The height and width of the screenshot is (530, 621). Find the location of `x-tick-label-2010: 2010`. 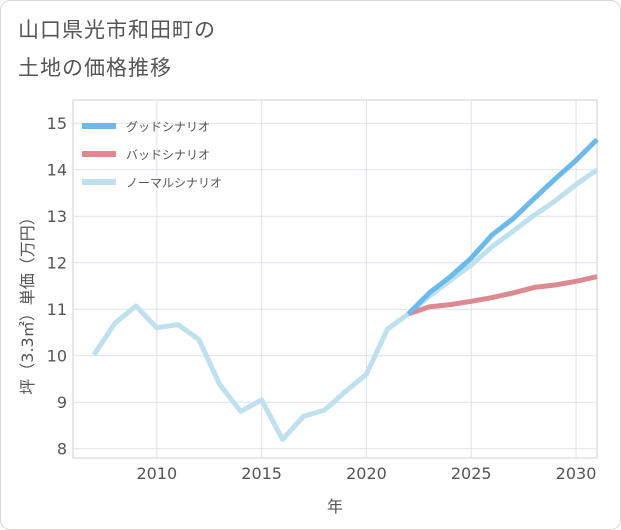

x-tick-label-2010: 2010 is located at coordinates (156, 473).